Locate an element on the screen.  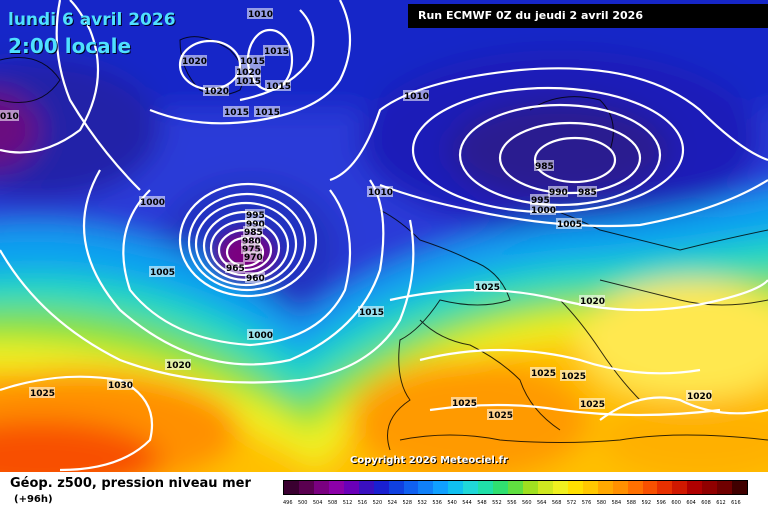
color-tick-label: 512 is located at coordinates (347, 503).